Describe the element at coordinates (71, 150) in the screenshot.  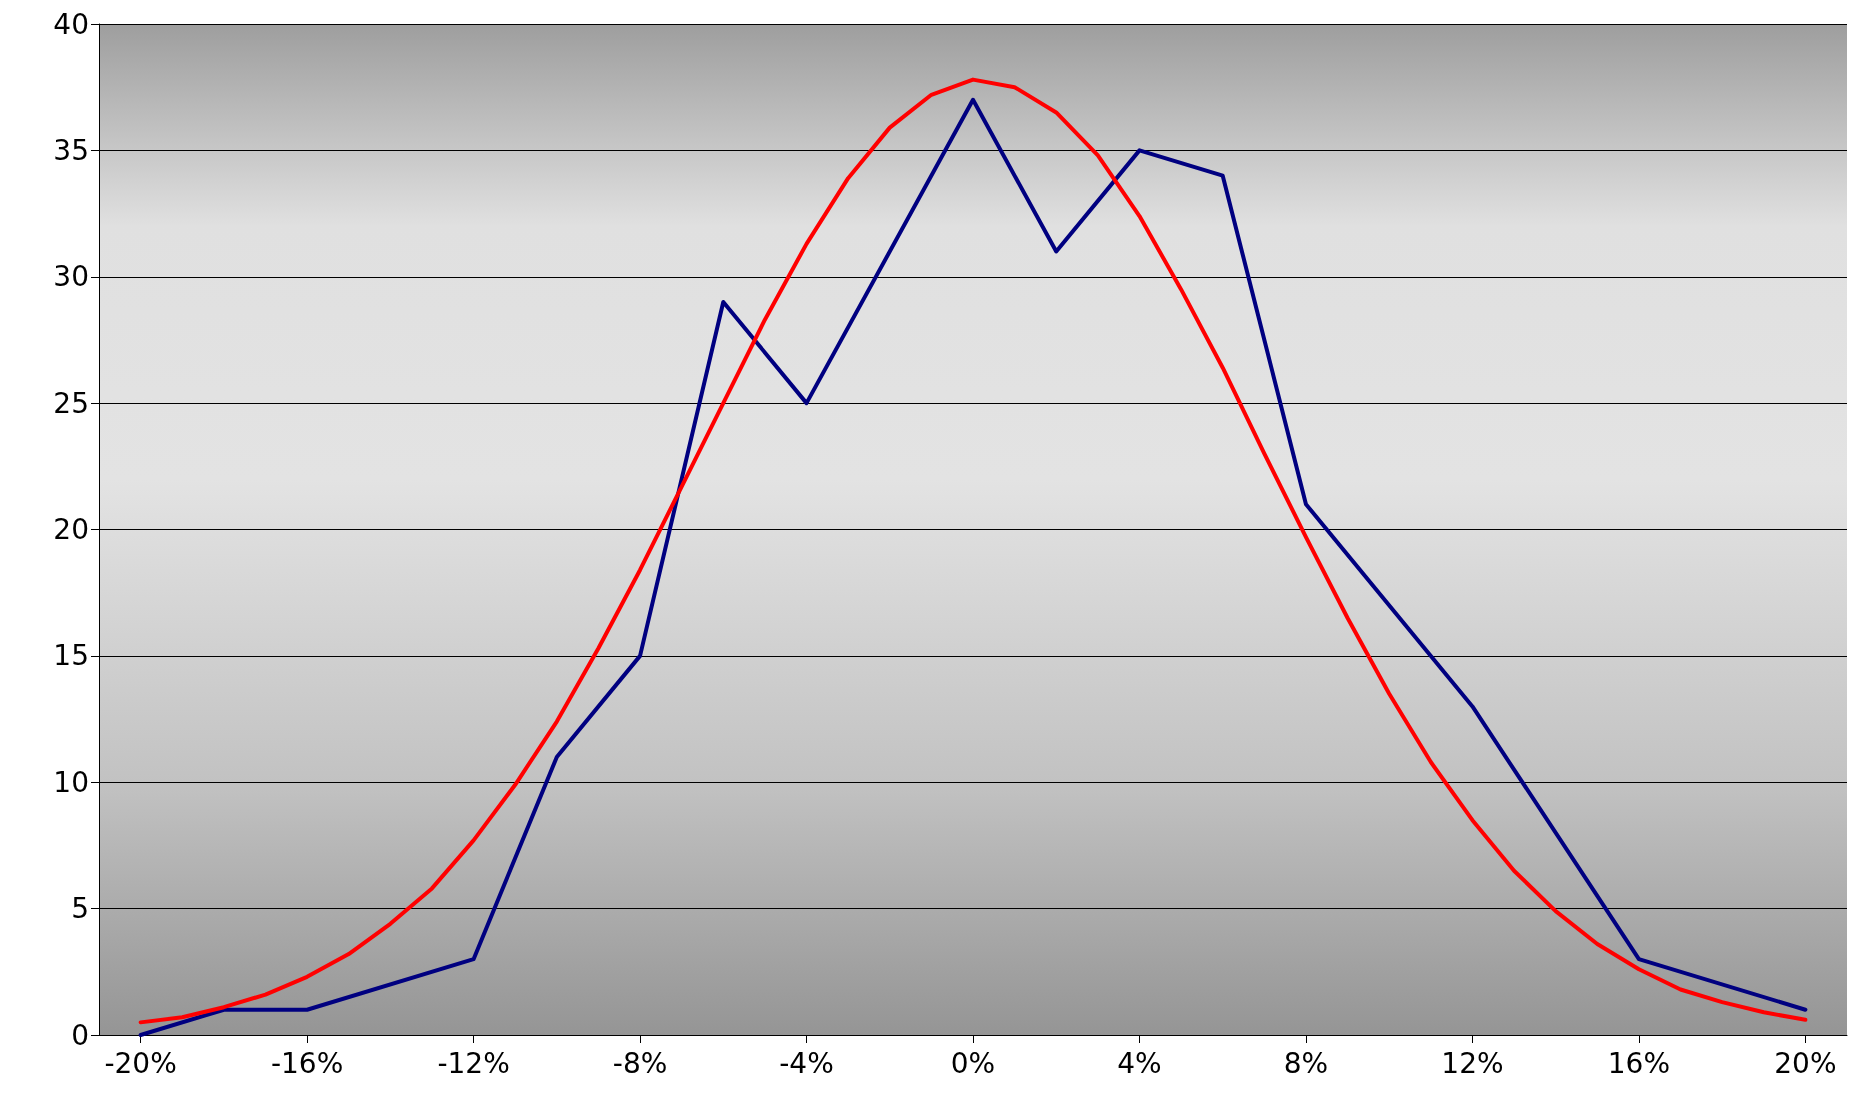
I see `y-tick-label: 35` at that location.